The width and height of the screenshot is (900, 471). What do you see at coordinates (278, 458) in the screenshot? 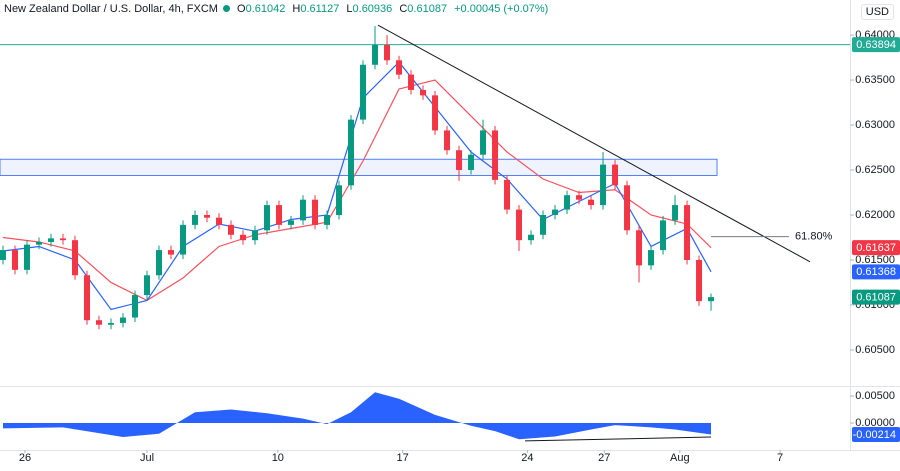
I see `x-tick-label: 10` at bounding box center [278, 458].